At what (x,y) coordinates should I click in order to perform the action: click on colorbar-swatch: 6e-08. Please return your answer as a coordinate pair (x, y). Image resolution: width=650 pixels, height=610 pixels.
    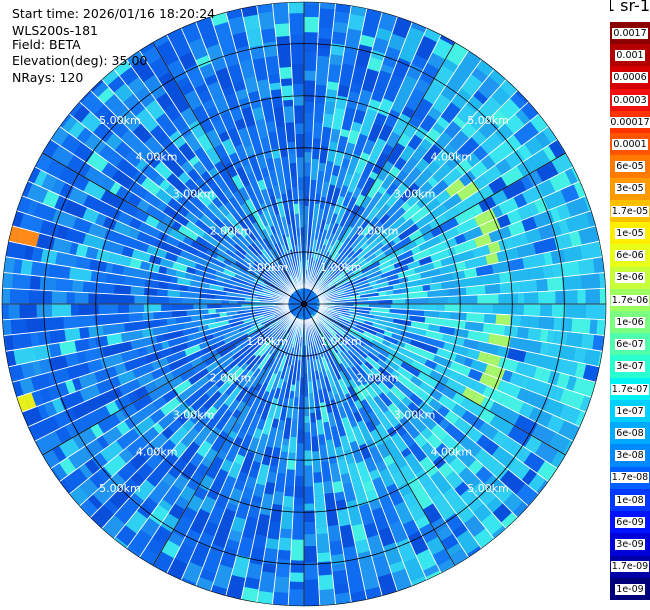
    Looking at the image, I should click on (630, 433).